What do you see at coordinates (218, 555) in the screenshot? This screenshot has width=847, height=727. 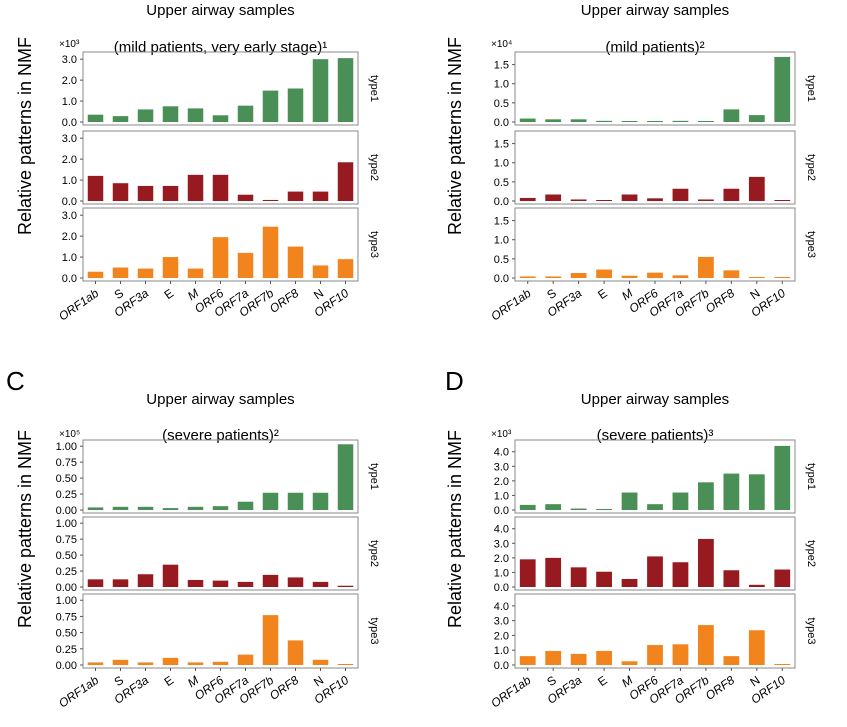 I see `series-type2: 0.00 0.25 0.50 0.75 1.00 type2` at bounding box center [218, 555].